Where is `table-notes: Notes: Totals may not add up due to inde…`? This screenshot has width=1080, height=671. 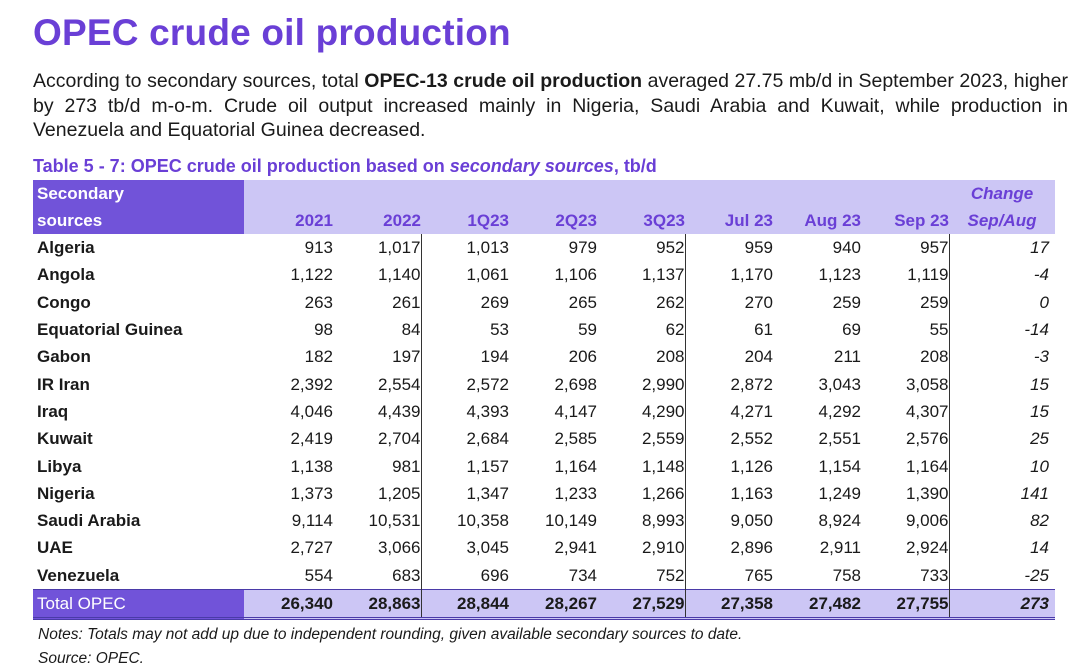 table-notes: Notes: Totals may not add up due to inde… is located at coordinates (390, 634).